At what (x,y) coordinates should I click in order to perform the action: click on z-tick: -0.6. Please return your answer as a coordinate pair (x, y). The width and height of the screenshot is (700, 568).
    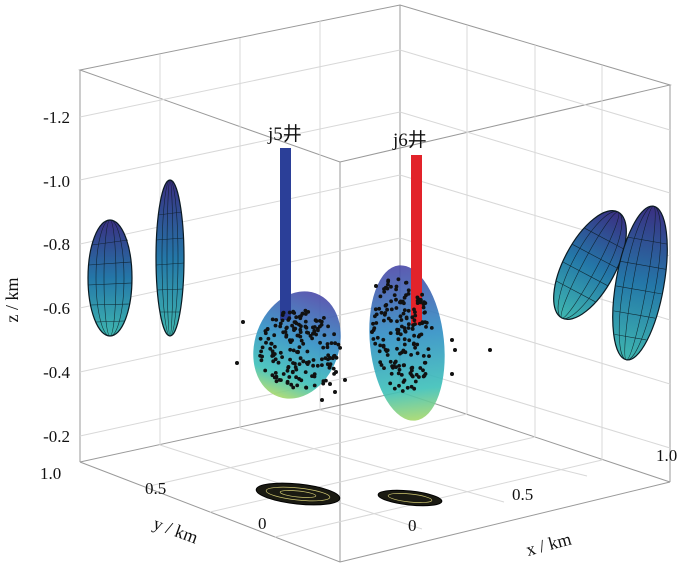
    Looking at the image, I should click on (56, 308).